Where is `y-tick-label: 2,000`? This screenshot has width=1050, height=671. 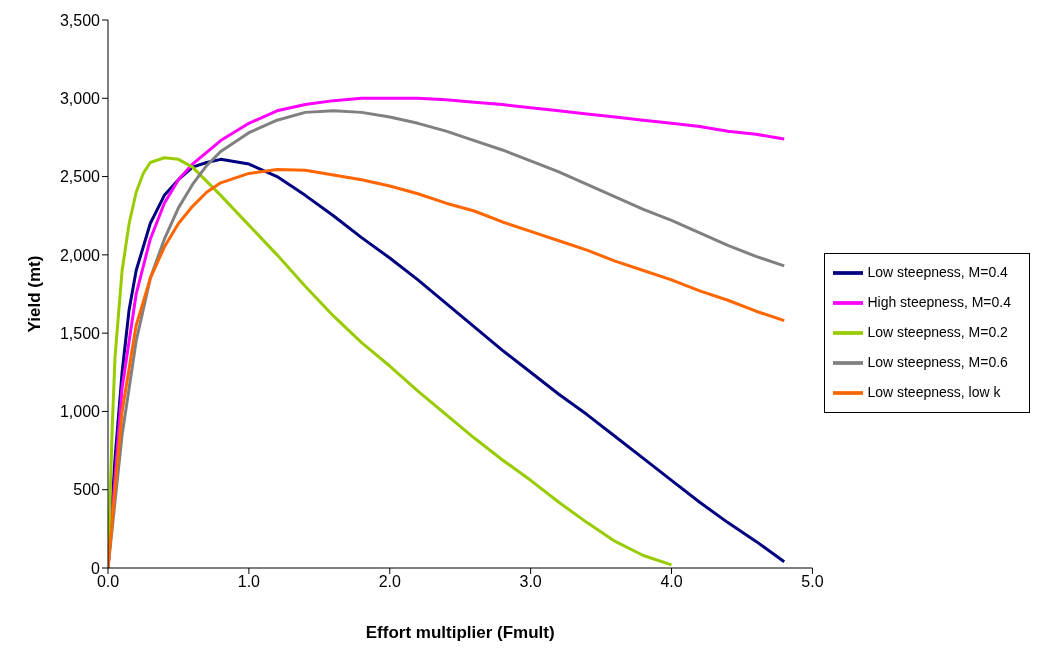
y-tick-label: 2,000 is located at coordinates (80, 255).